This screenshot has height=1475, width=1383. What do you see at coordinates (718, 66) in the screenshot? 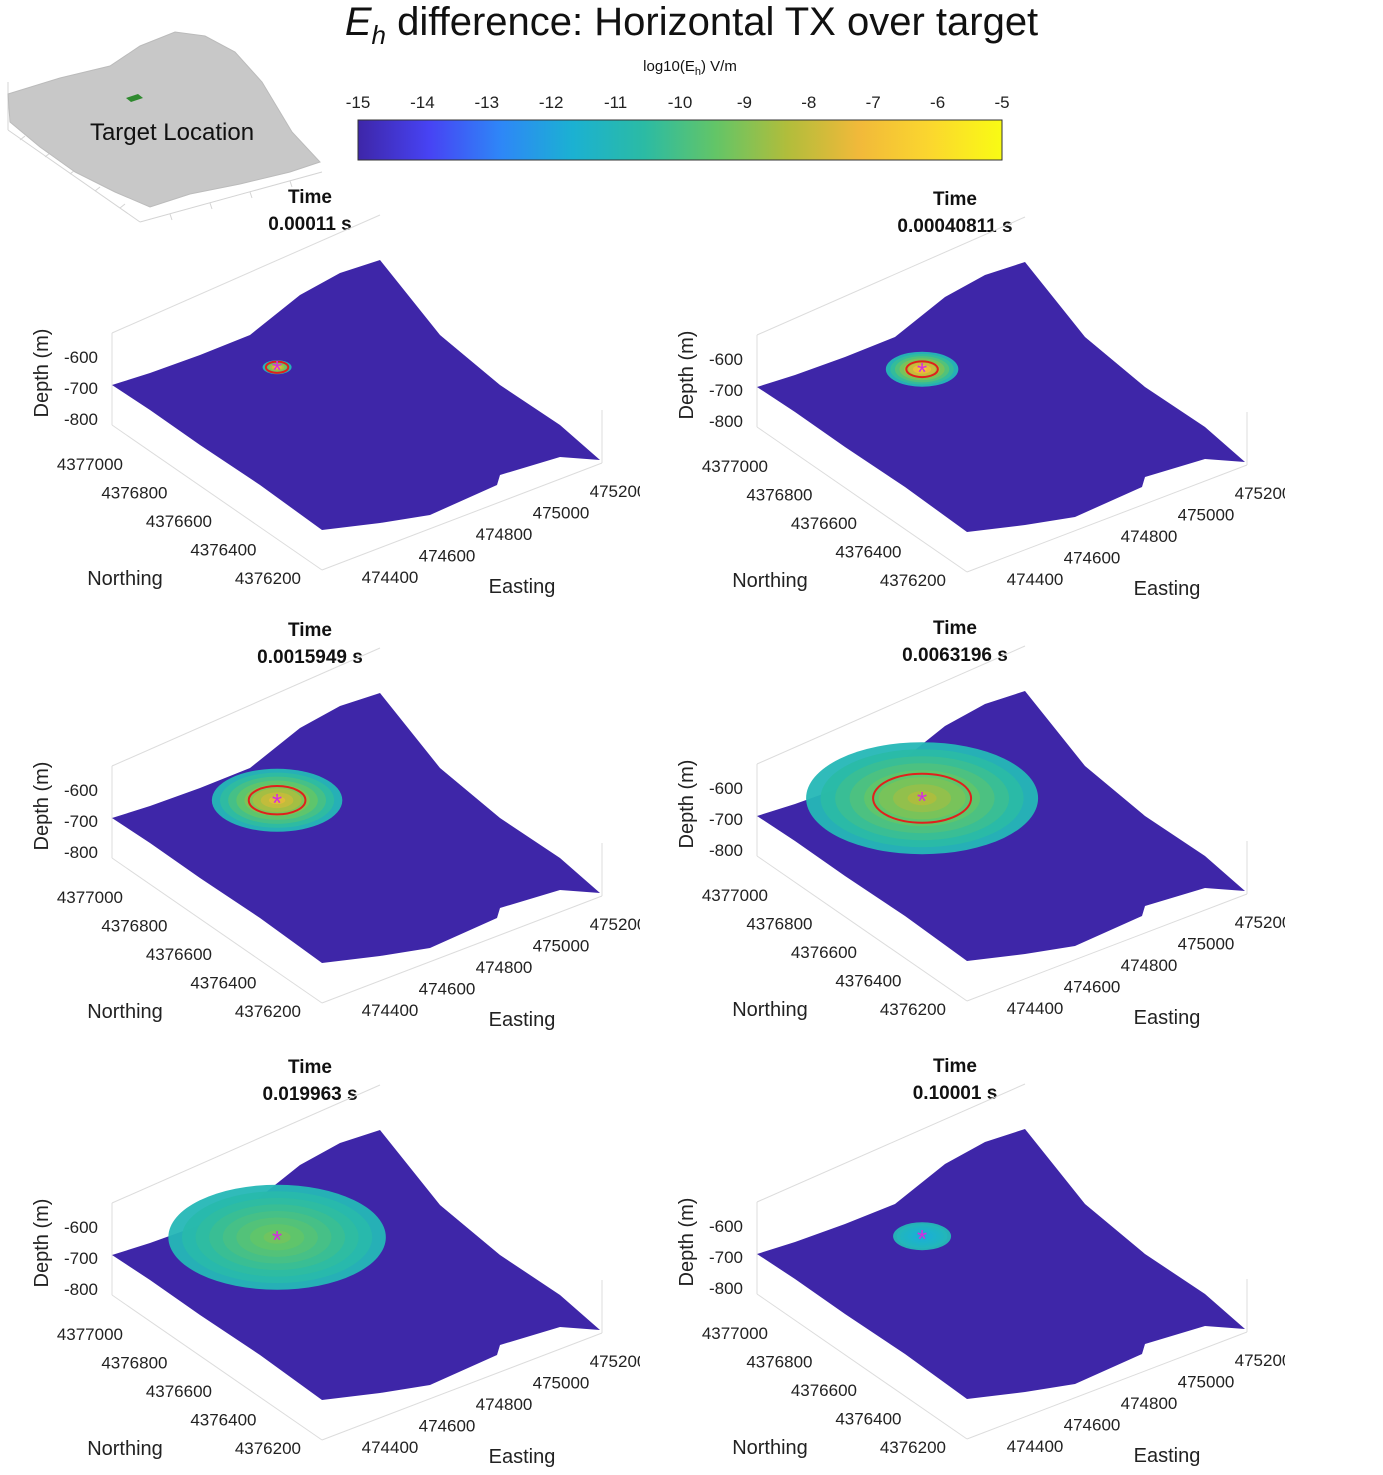
I see `colorbar-label-end: ) V/m` at bounding box center [718, 66].